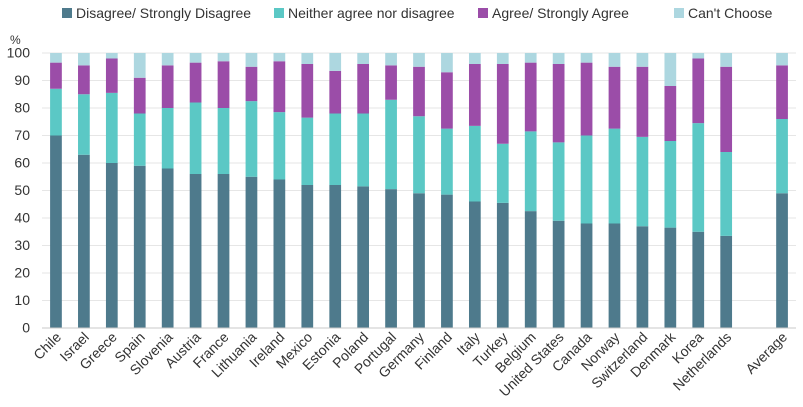  What do you see at coordinates (560, 13) in the screenshot?
I see `legend-label: Agree/ Strongly Agree` at bounding box center [560, 13].